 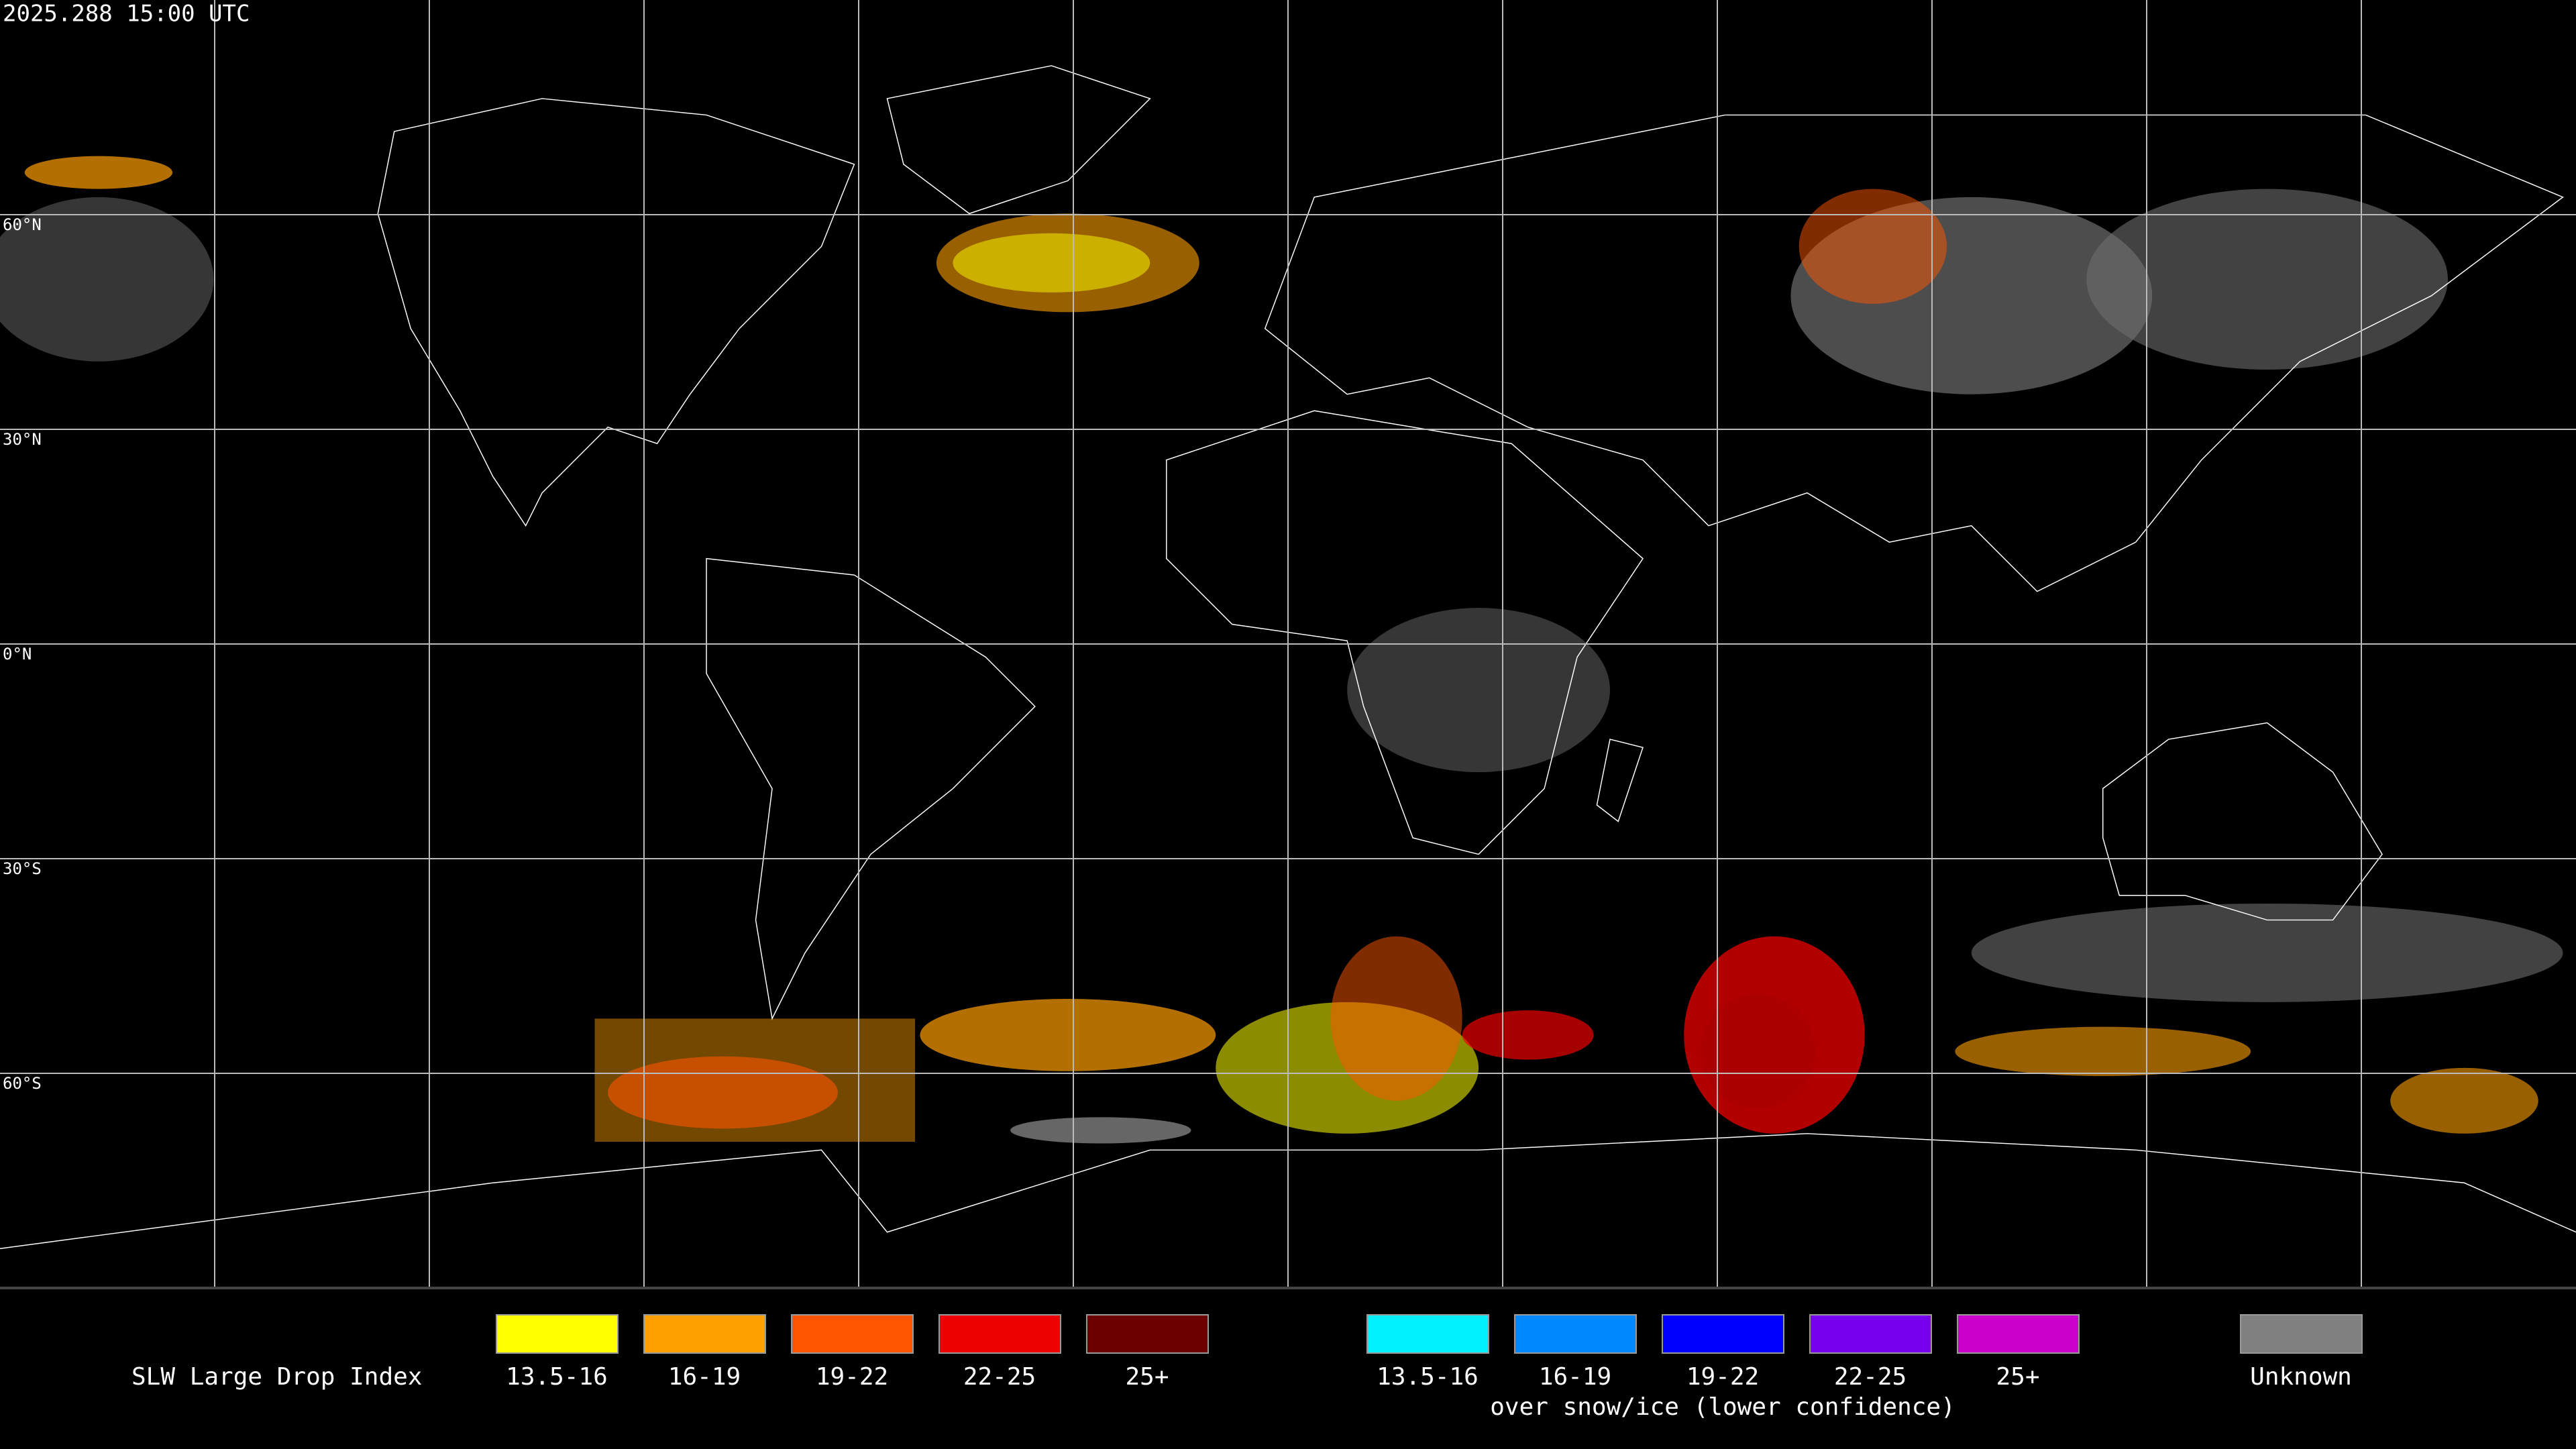 What do you see at coordinates (22, 868) in the screenshot?
I see `latitude-label: 30°S` at bounding box center [22, 868].